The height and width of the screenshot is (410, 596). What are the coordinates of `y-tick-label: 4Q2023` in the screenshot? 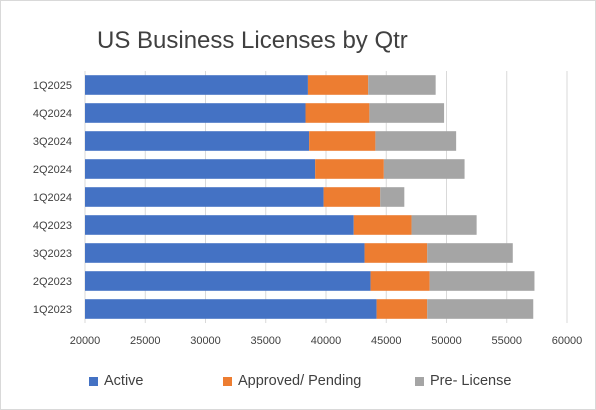 It's located at (52, 226).